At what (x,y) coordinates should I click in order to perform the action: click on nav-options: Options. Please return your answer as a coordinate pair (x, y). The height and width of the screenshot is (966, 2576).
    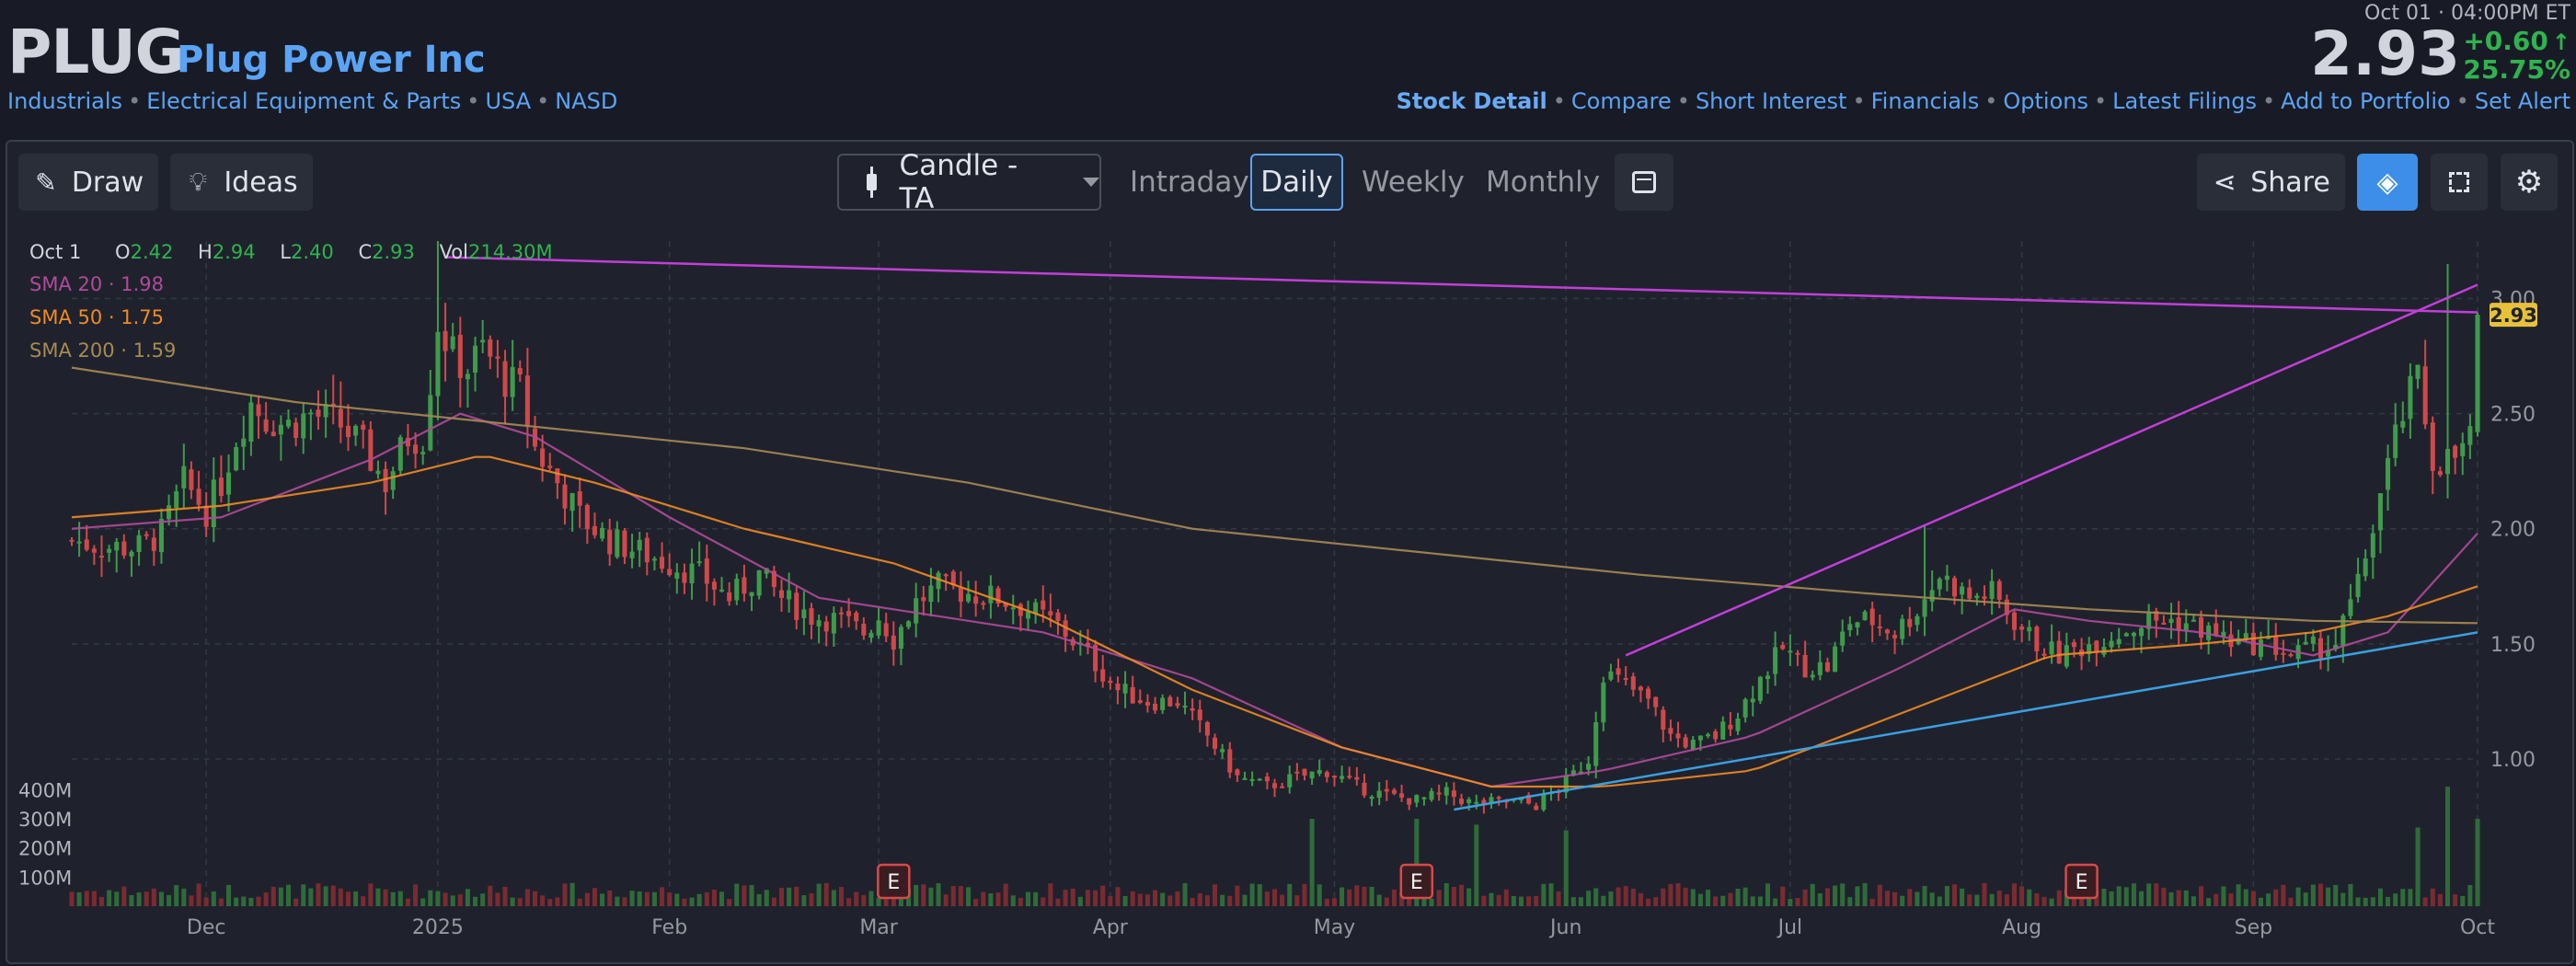
    Looking at the image, I should click on (2045, 101).